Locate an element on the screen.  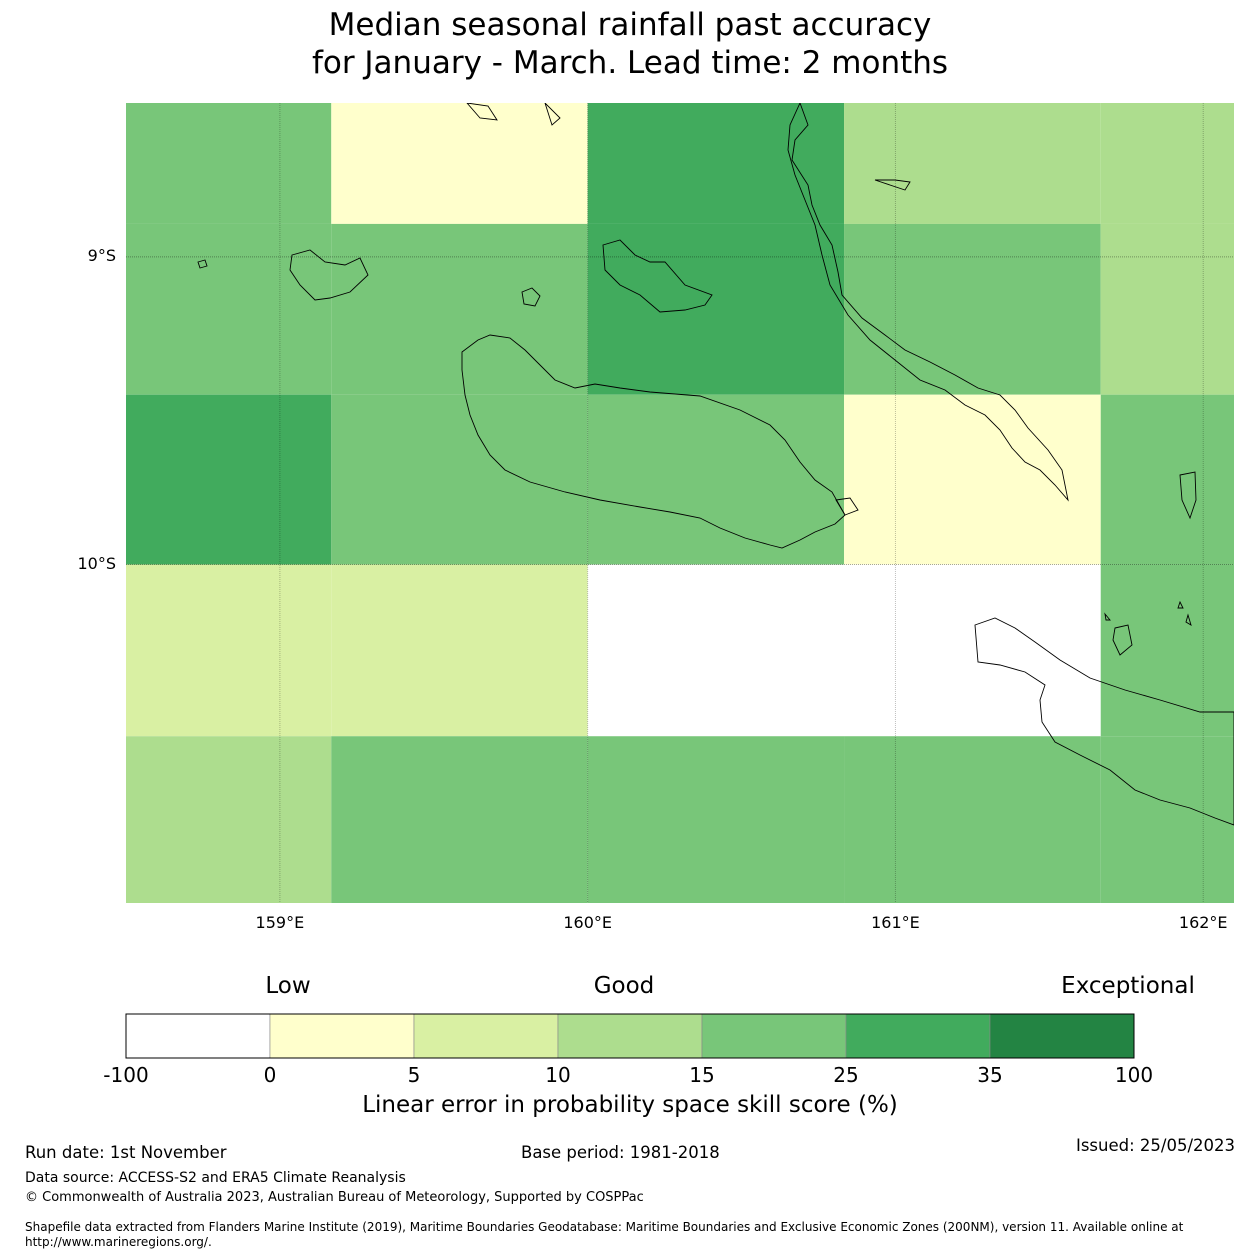
lon-tick-label: 161°E is located at coordinates (895, 922).